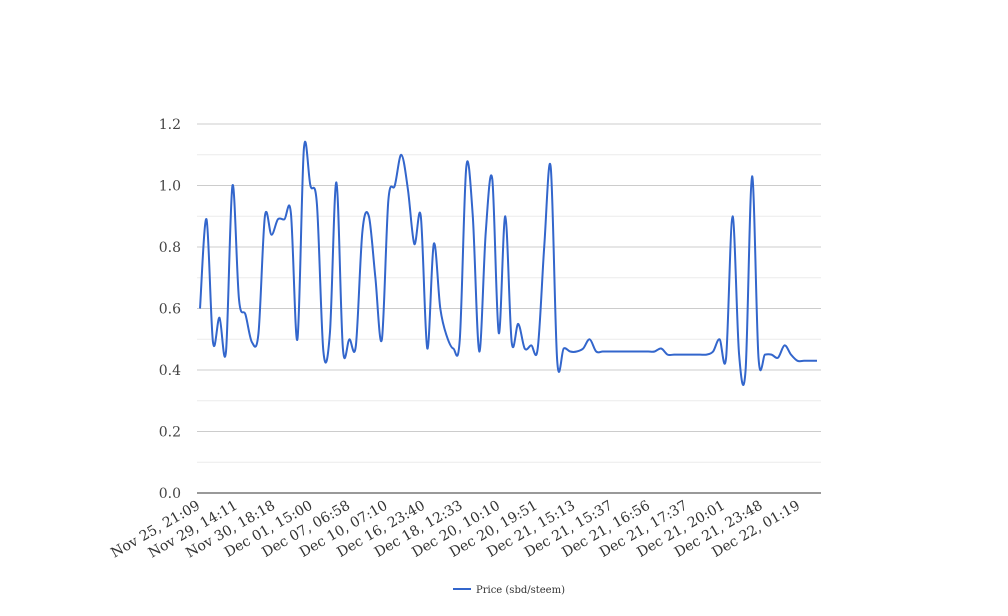 The height and width of the screenshot is (616, 1008). What do you see at coordinates (170, 433) in the screenshot?
I see `y-tick-label: 0.2` at bounding box center [170, 433].